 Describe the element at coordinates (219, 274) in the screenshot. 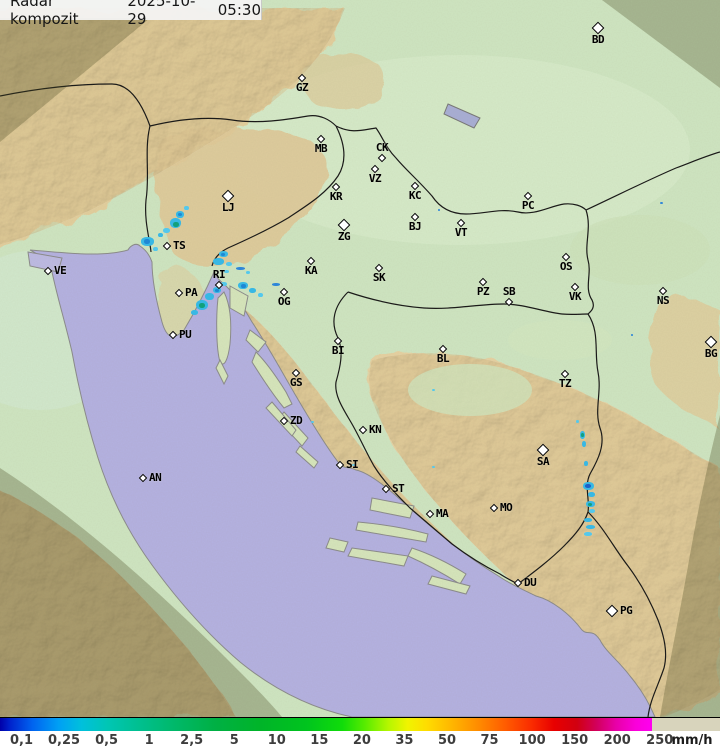

I see `station-label-ri: RI` at that location.